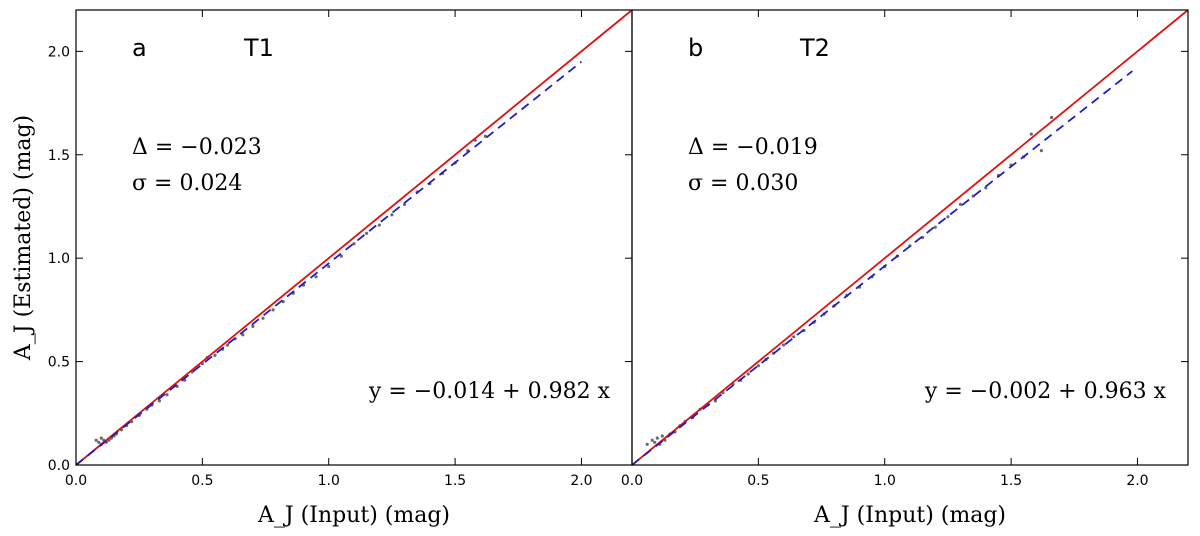  Describe the element at coordinates (59, 52) in the screenshot. I see `y-tick-label: 2.0` at that location.